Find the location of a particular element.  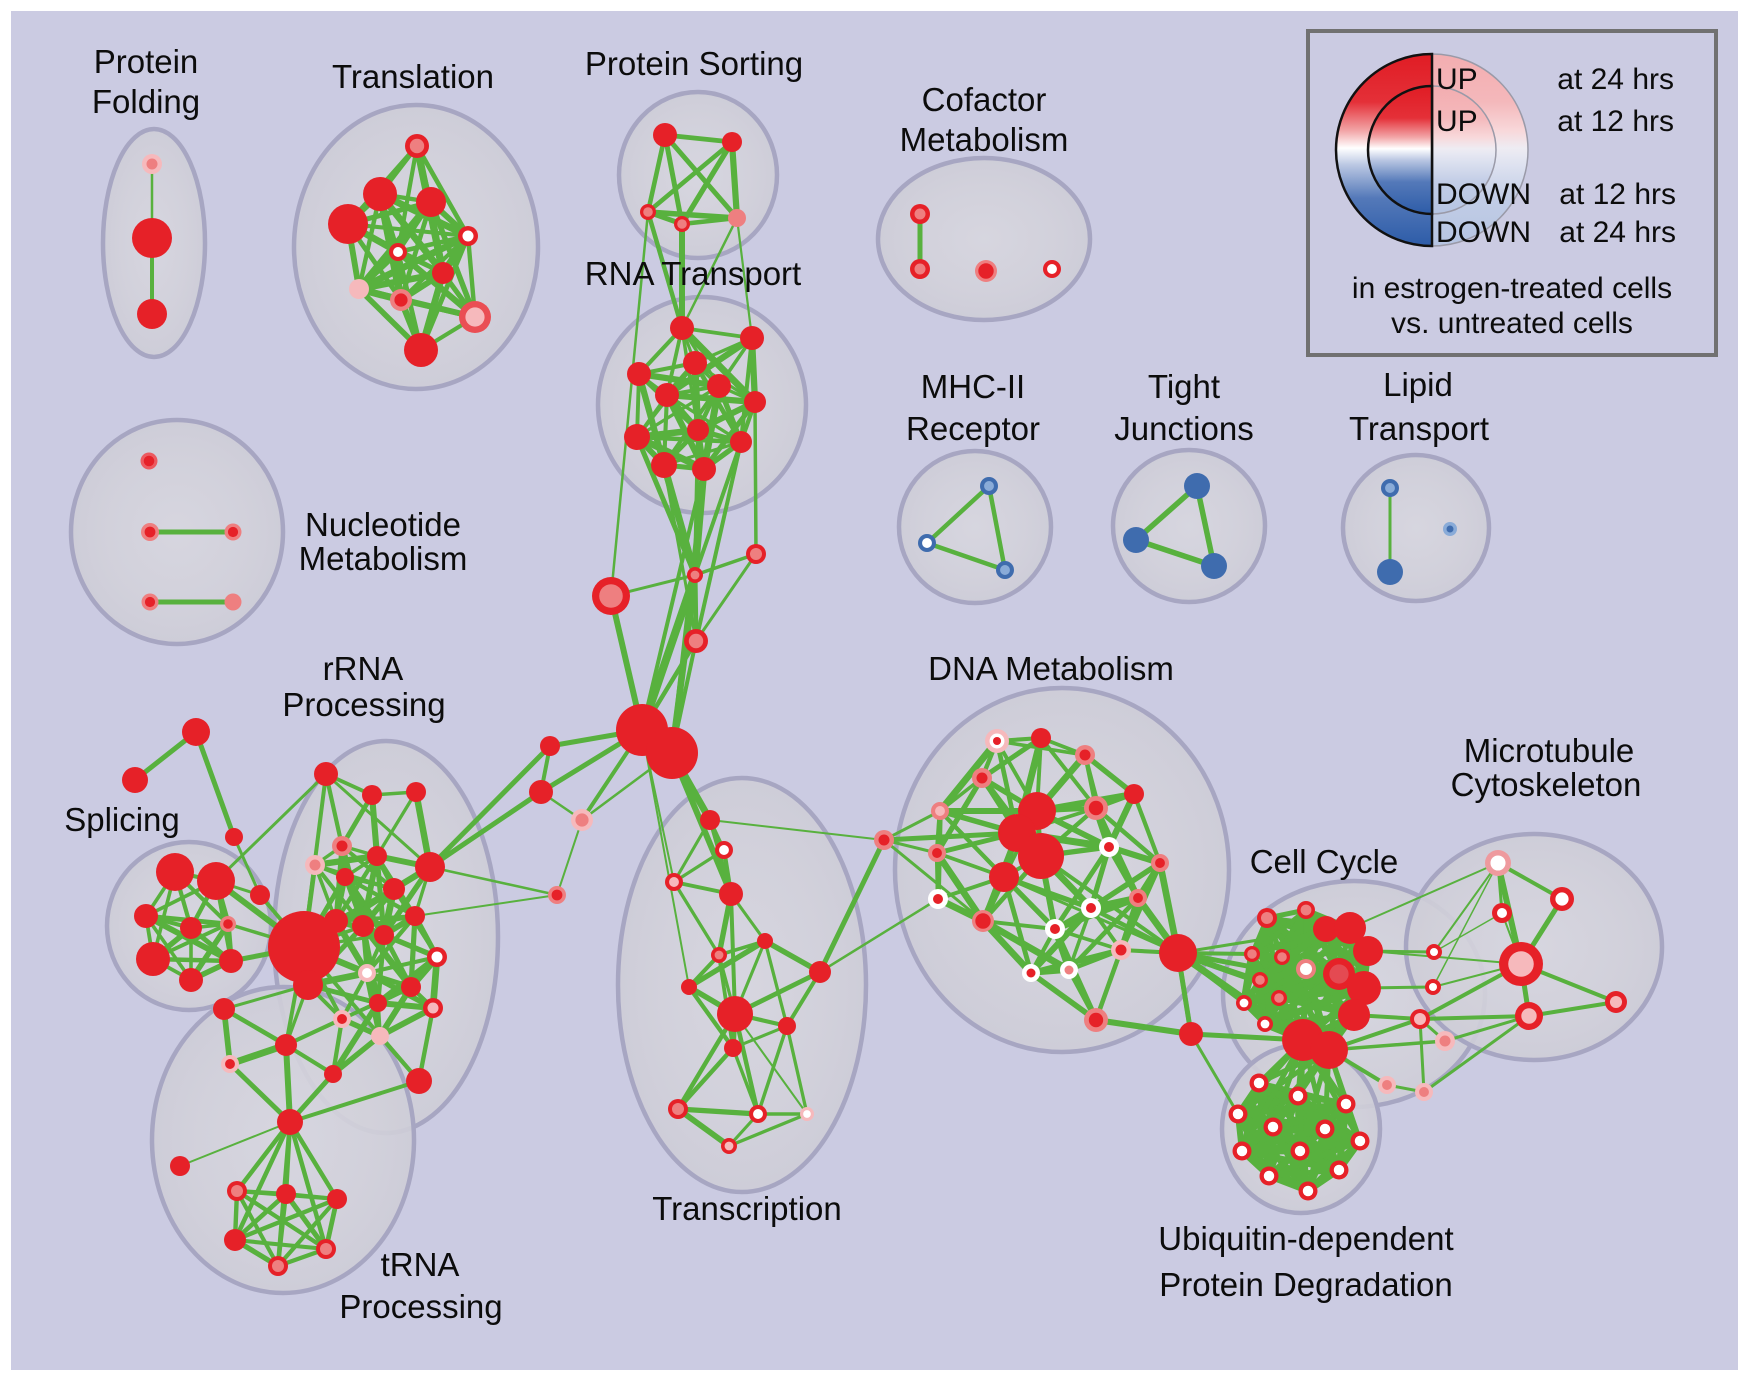

svg-text: Nucleotide is located at coordinates (383, 524).